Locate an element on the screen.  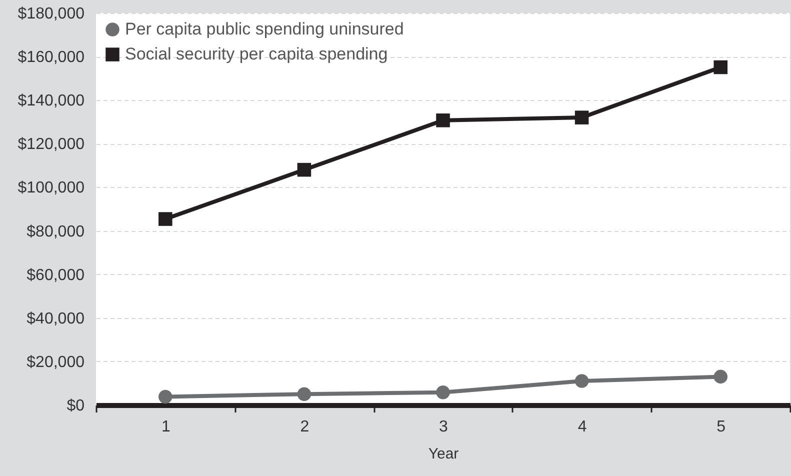
y-tick-label: $140,000 is located at coordinates (51, 101).